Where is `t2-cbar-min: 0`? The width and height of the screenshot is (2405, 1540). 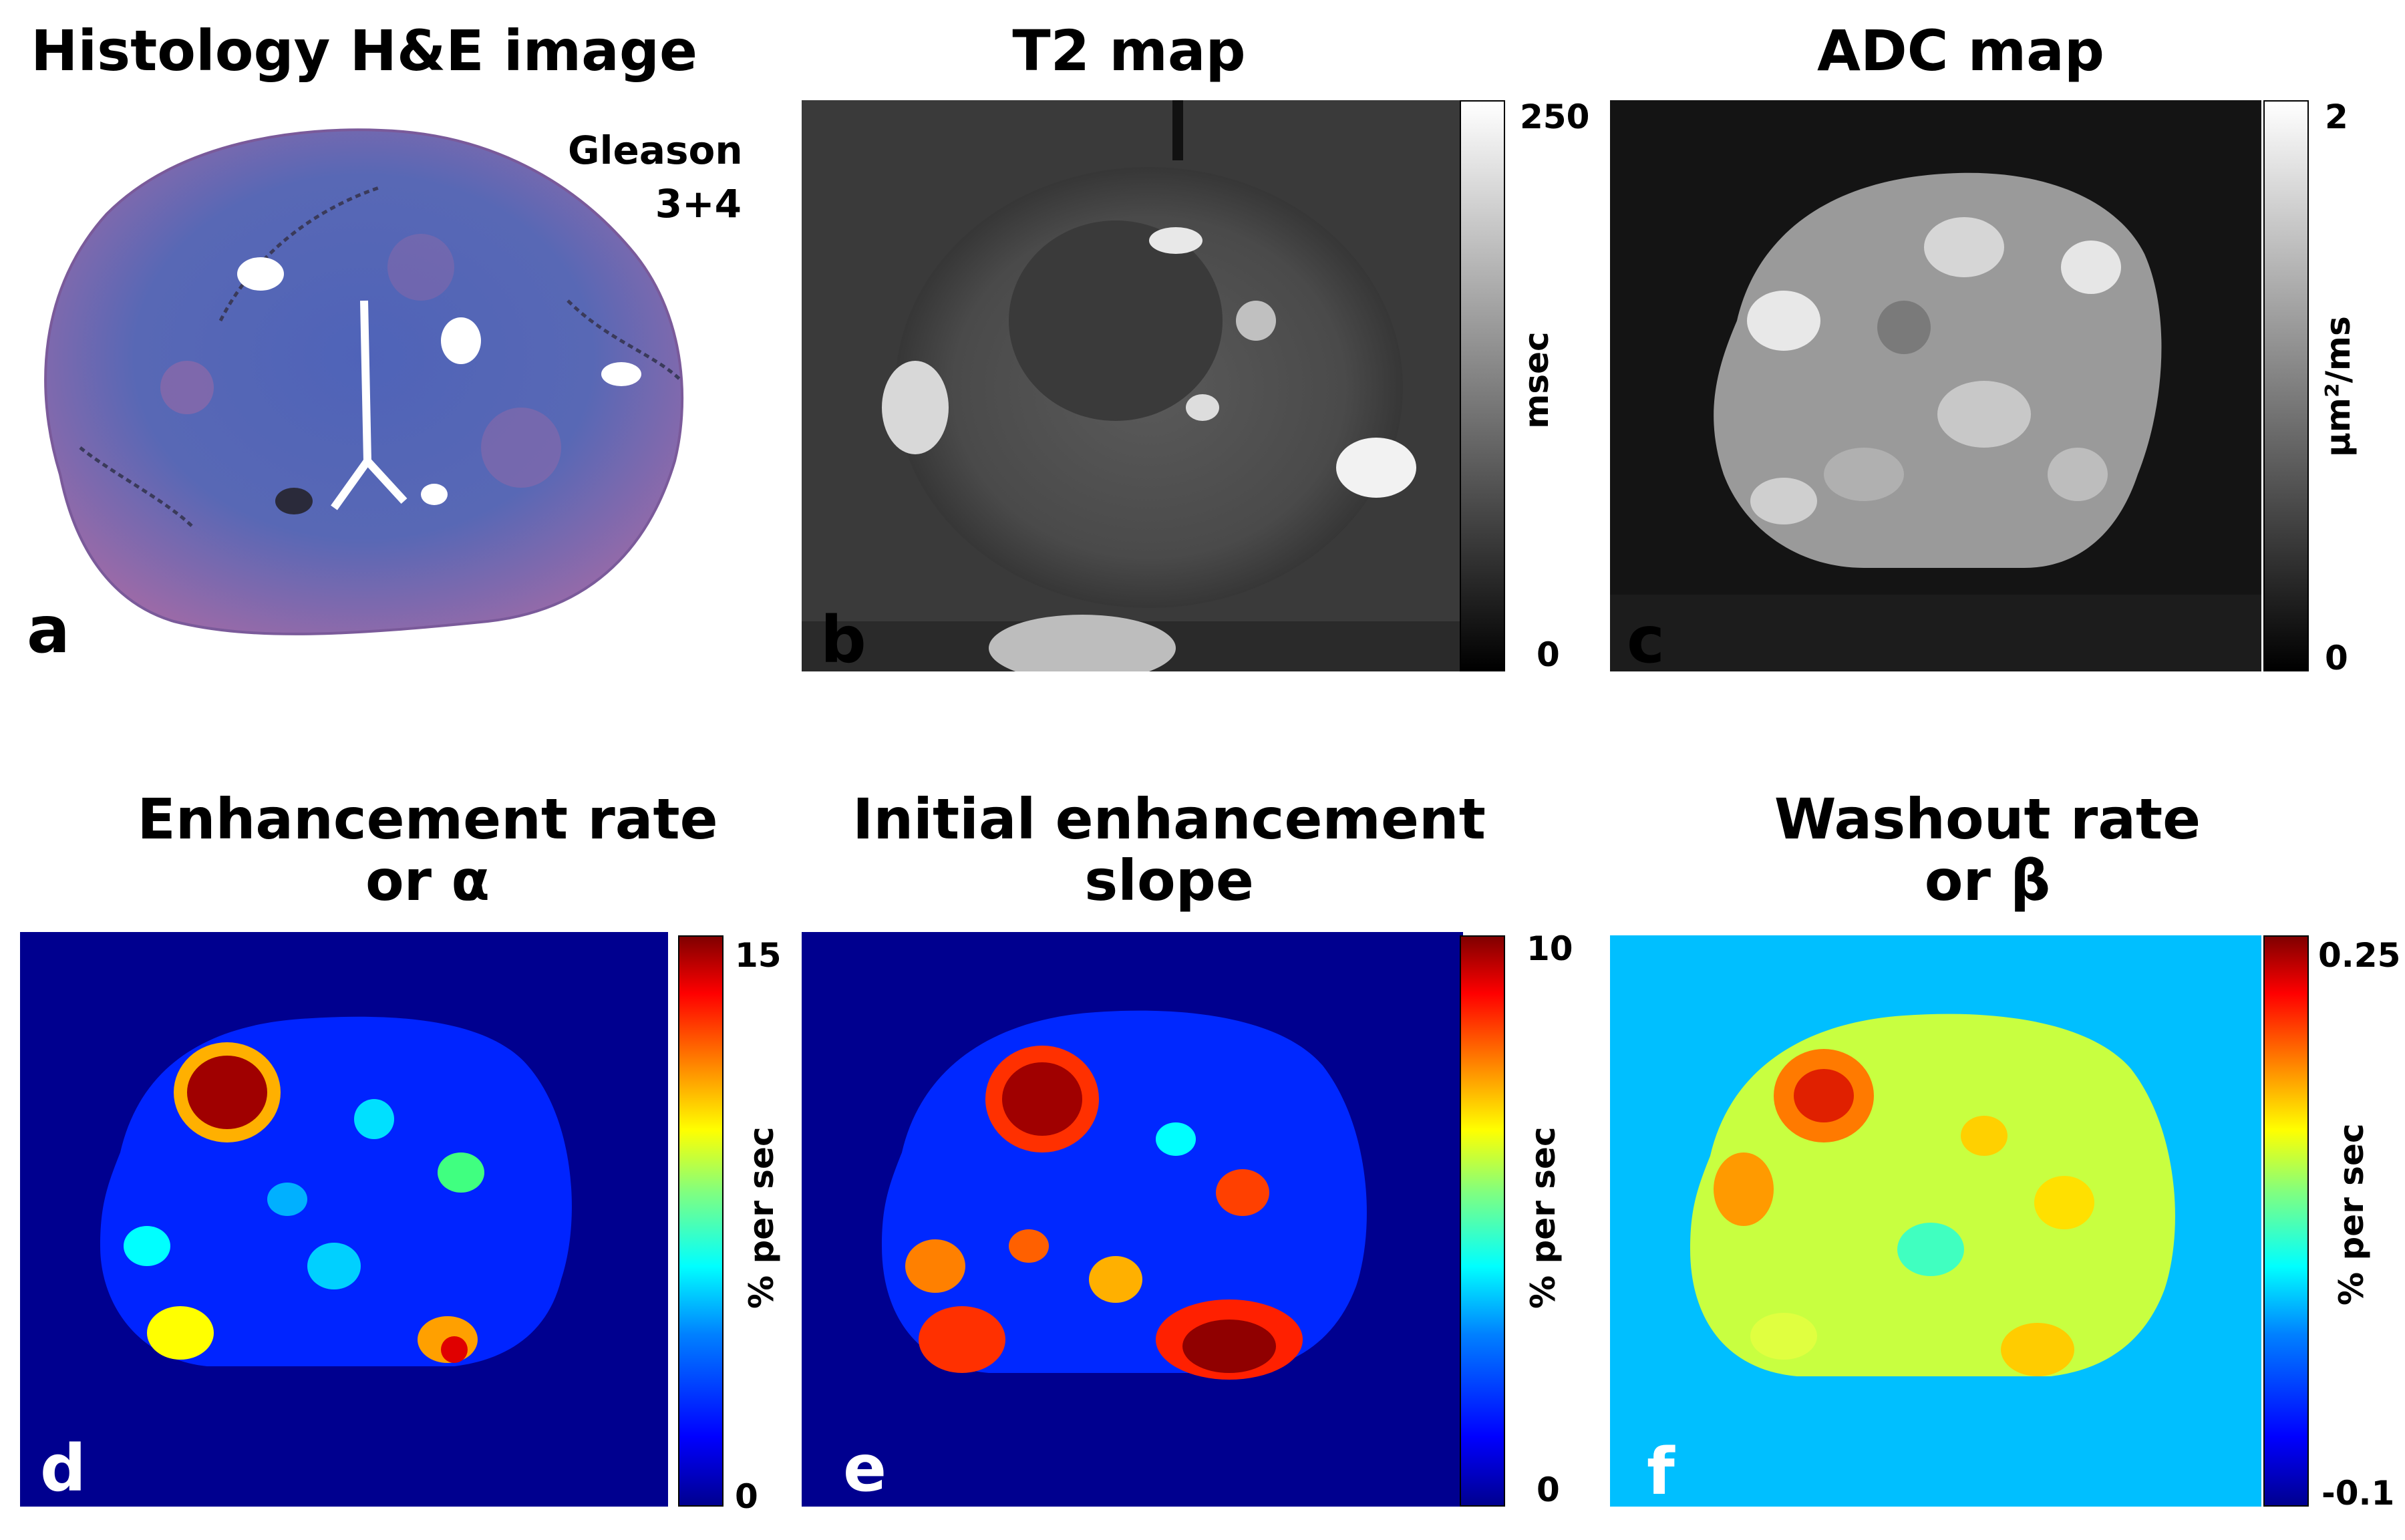 t2-cbar-min: 0 is located at coordinates (1548, 654).